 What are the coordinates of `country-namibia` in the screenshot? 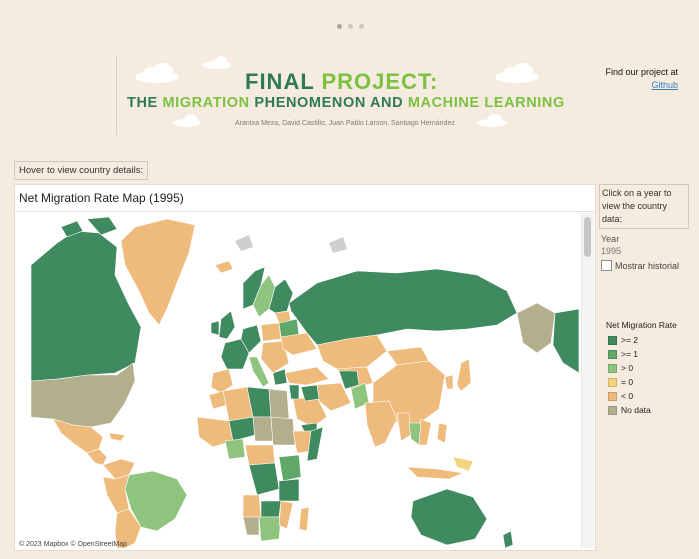 It's located at (251, 526).